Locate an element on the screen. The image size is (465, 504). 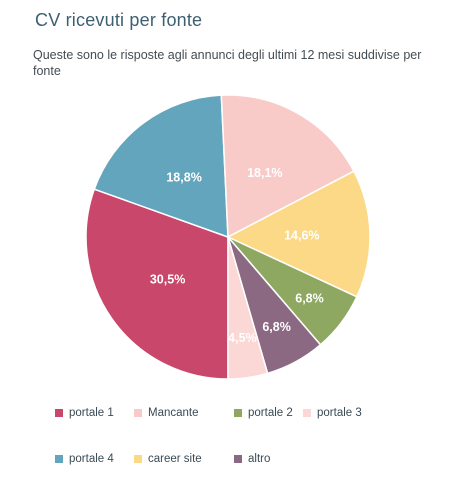
legend-label: portale 2 is located at coordinates (270, 413).